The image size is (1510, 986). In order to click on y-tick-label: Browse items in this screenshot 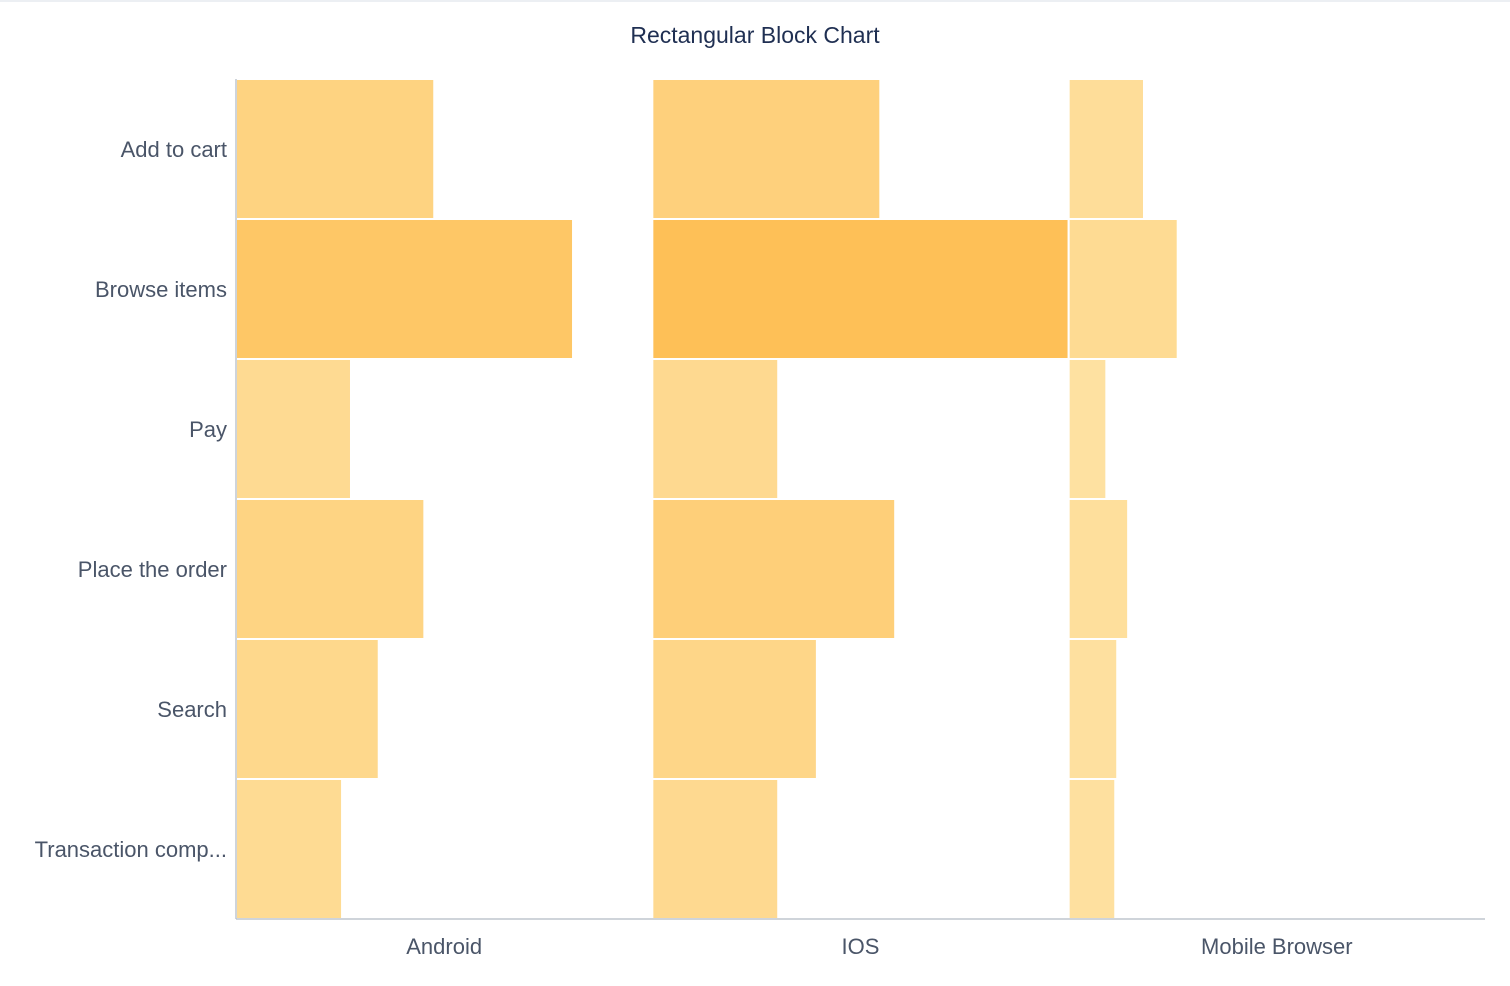, I will do `click(161, 289)`.